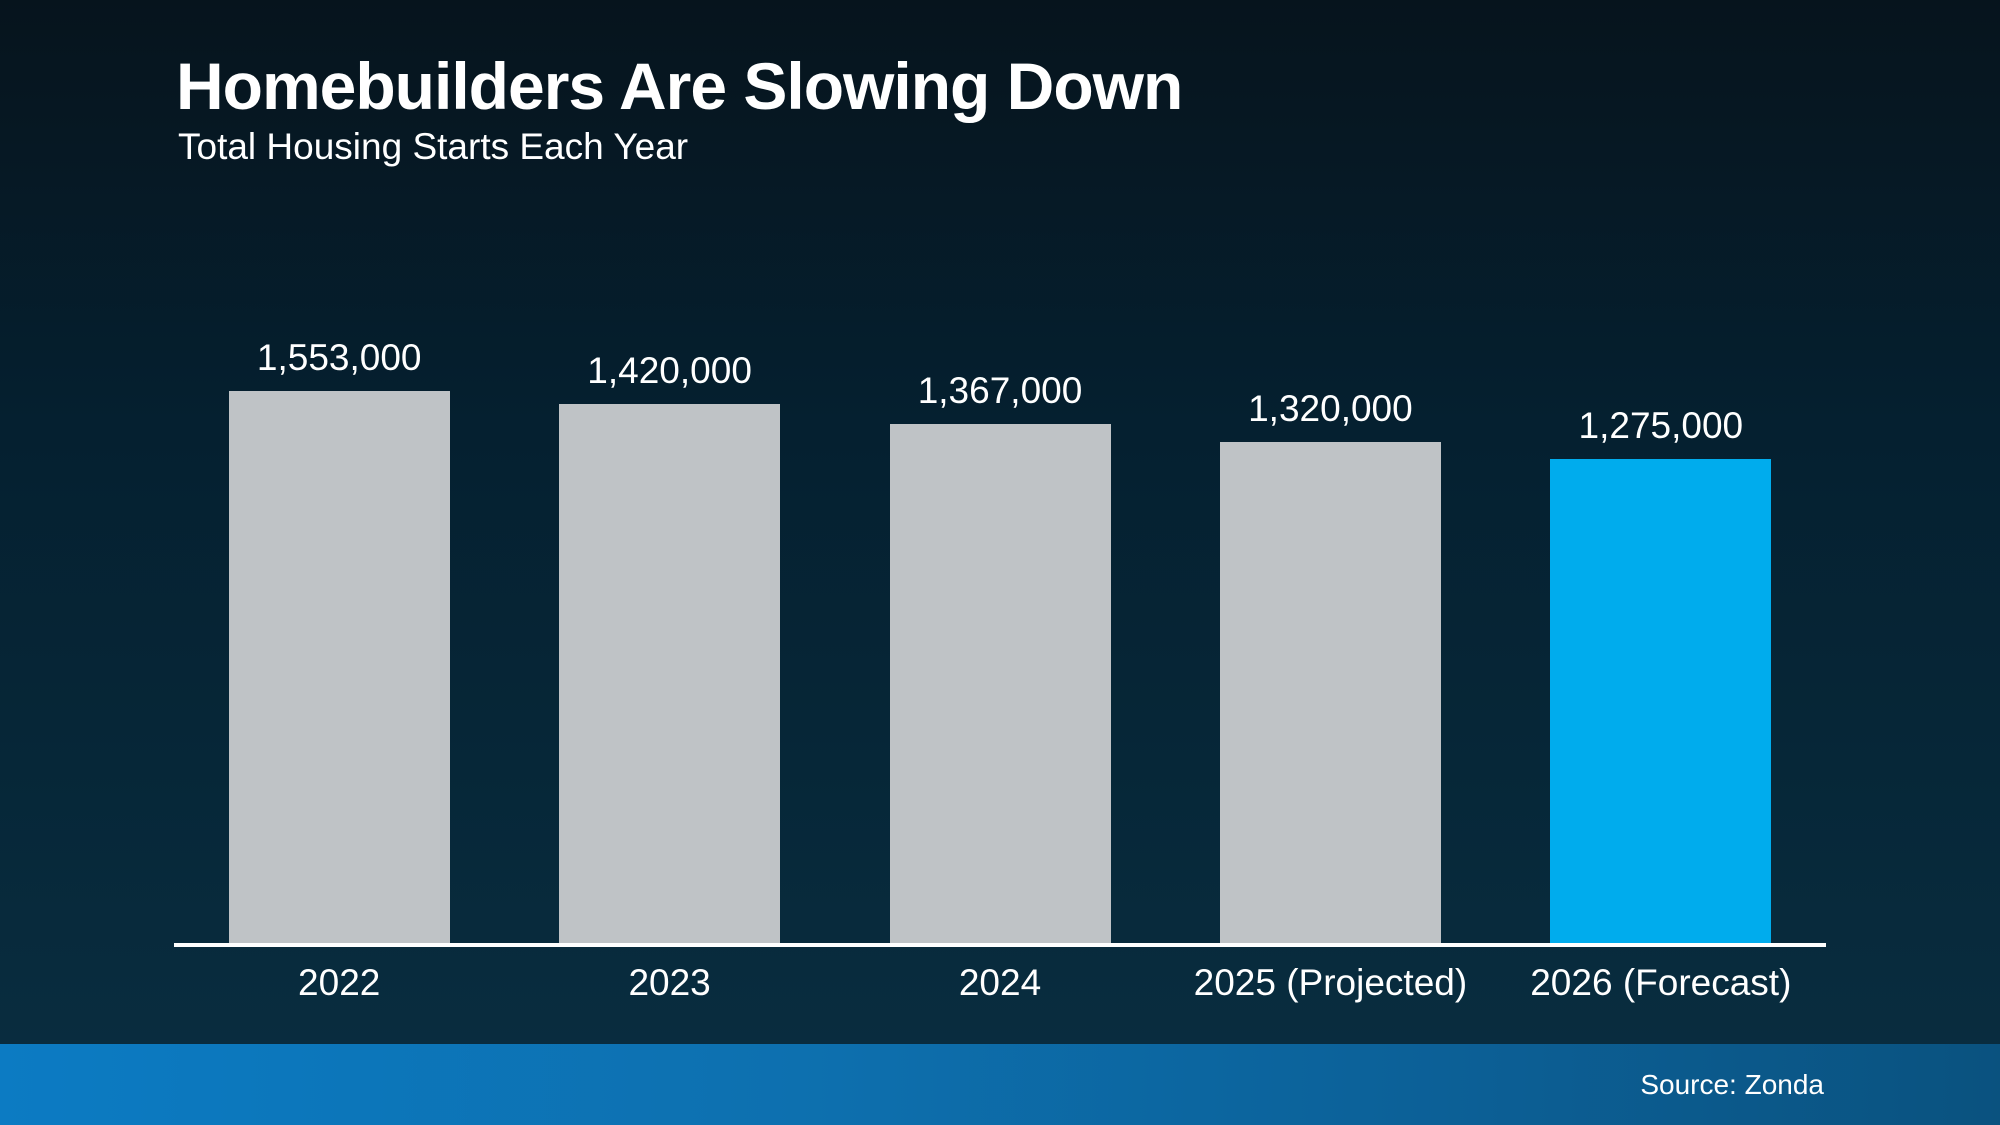 The image size is (2000, 1125). What do you see at coordinates (1661, 701) in the screenshot?
I see `bar-highlighted` at bounding box center [1661, 701].